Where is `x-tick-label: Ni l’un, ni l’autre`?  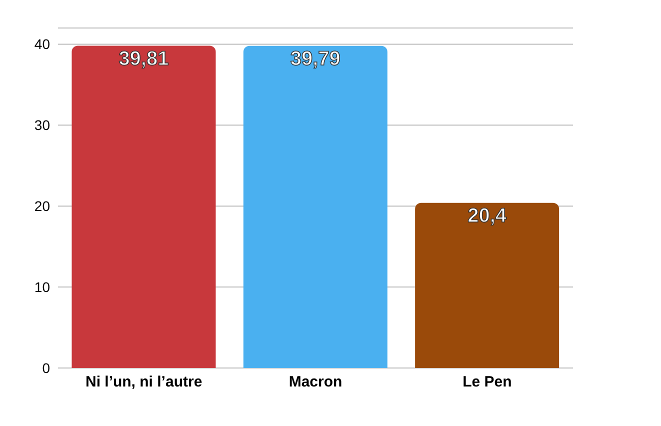 x-tick-label: Ni l’un, ni l’autre is located at coordinates (143, 382).